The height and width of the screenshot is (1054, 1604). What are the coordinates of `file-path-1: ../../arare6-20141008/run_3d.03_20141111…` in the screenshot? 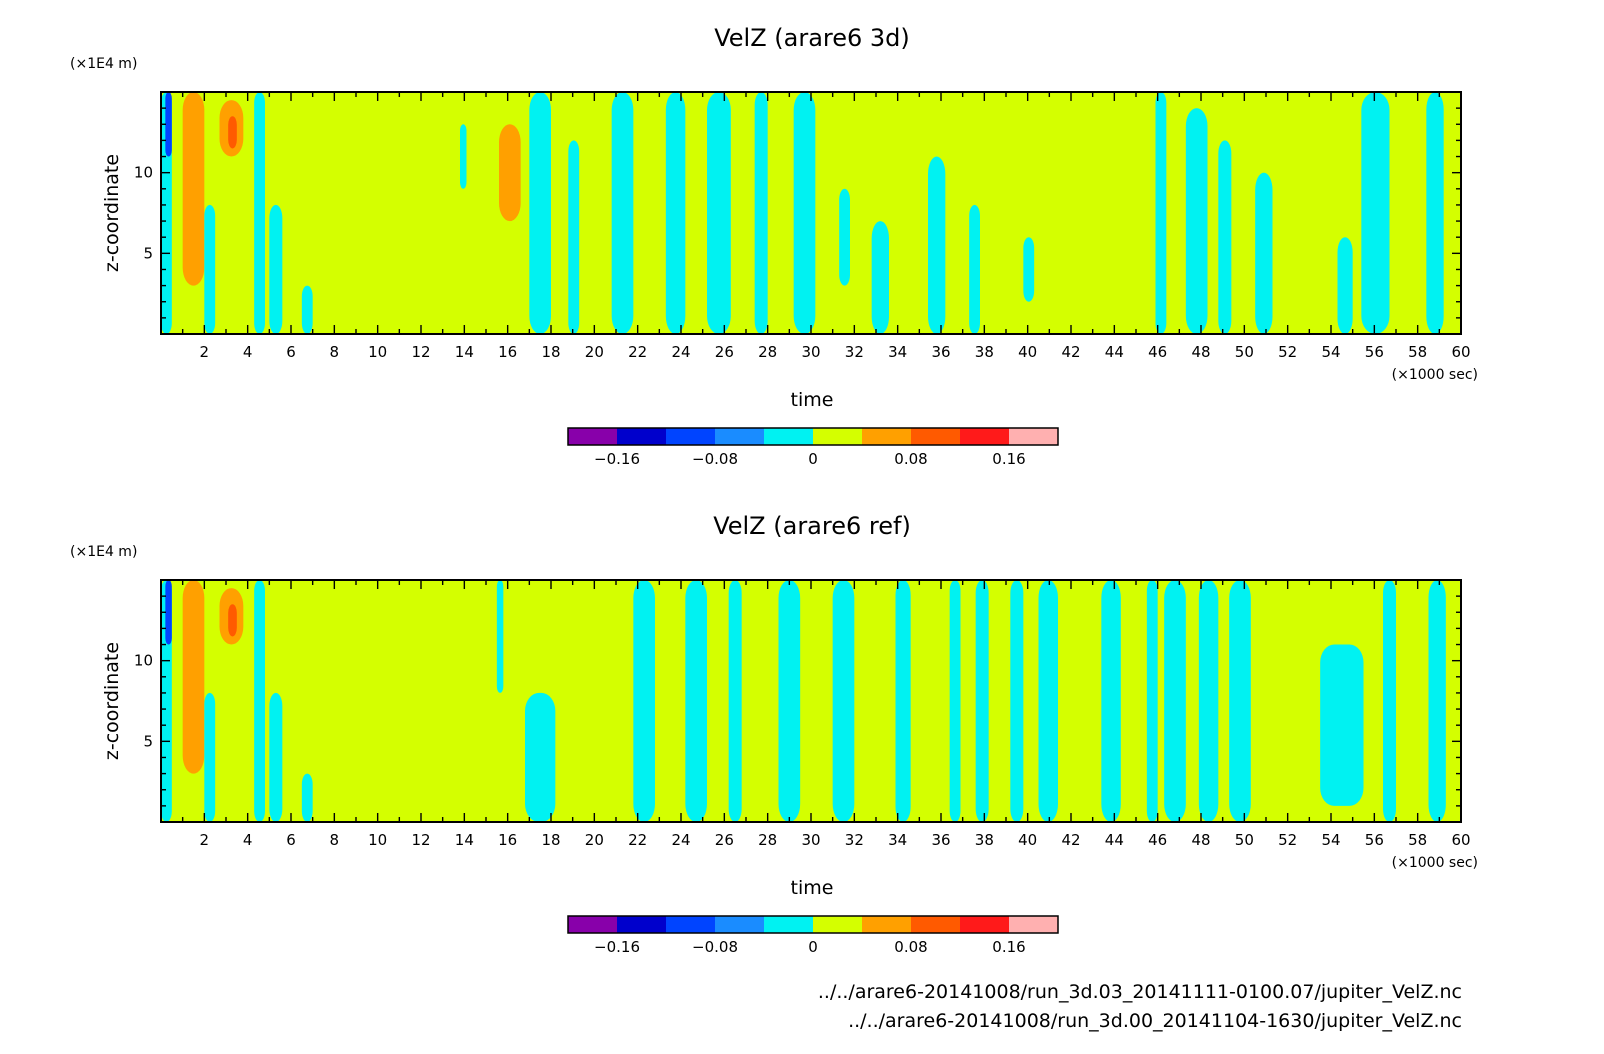 It's located at (1140, 992).